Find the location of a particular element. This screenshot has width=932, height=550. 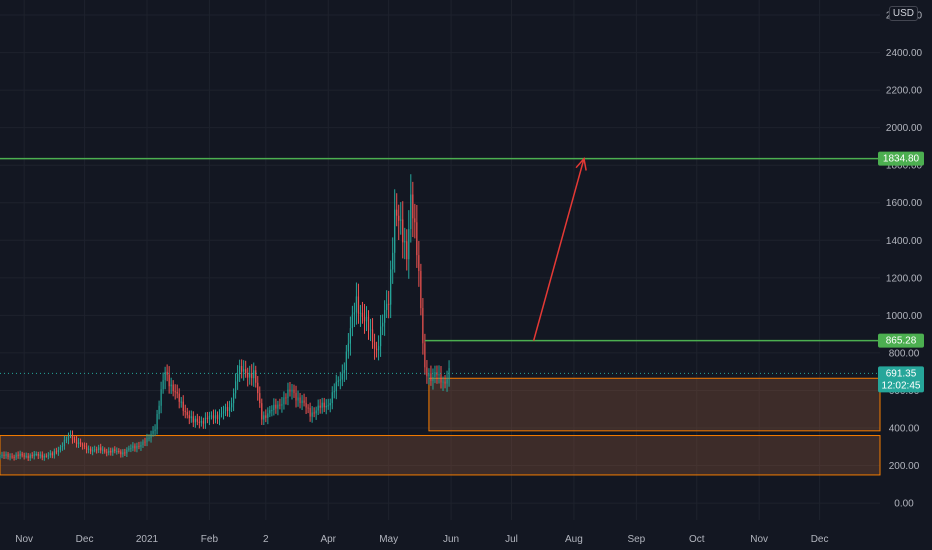

x-tick-label: Sep is located at coordinates (636, 539).